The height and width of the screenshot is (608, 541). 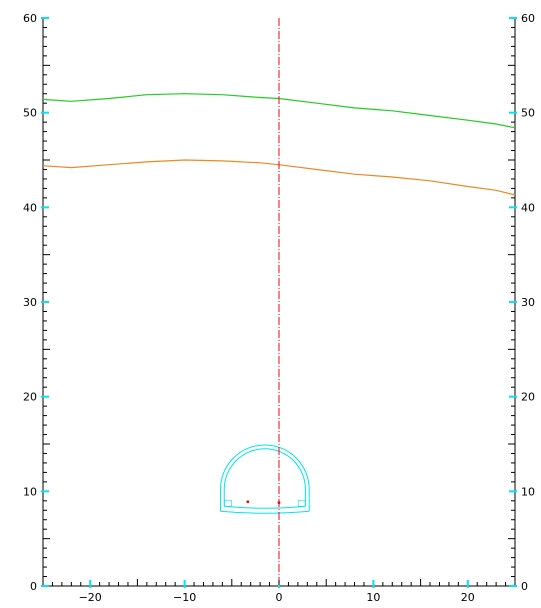 I want to click on tunnel-inner-invert, so click(x=265, y=507).